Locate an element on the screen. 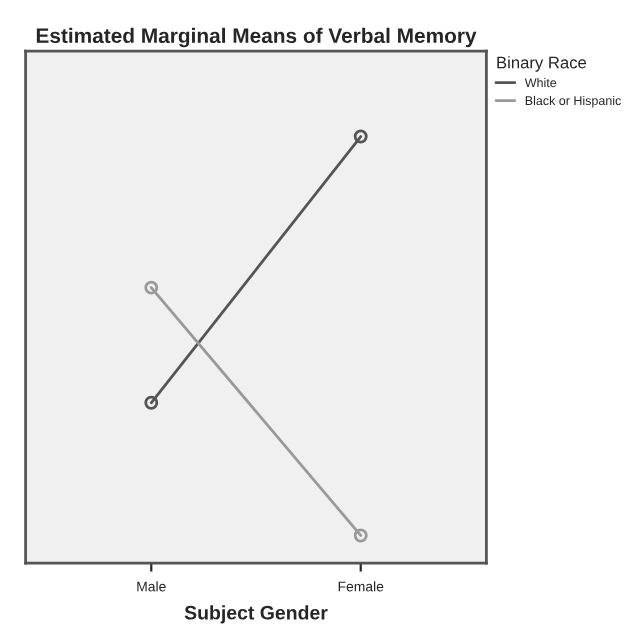 The width and height of the screenshot is (640, 640). x-axis-title: Subject Gender is located at coordinates (256, 614).